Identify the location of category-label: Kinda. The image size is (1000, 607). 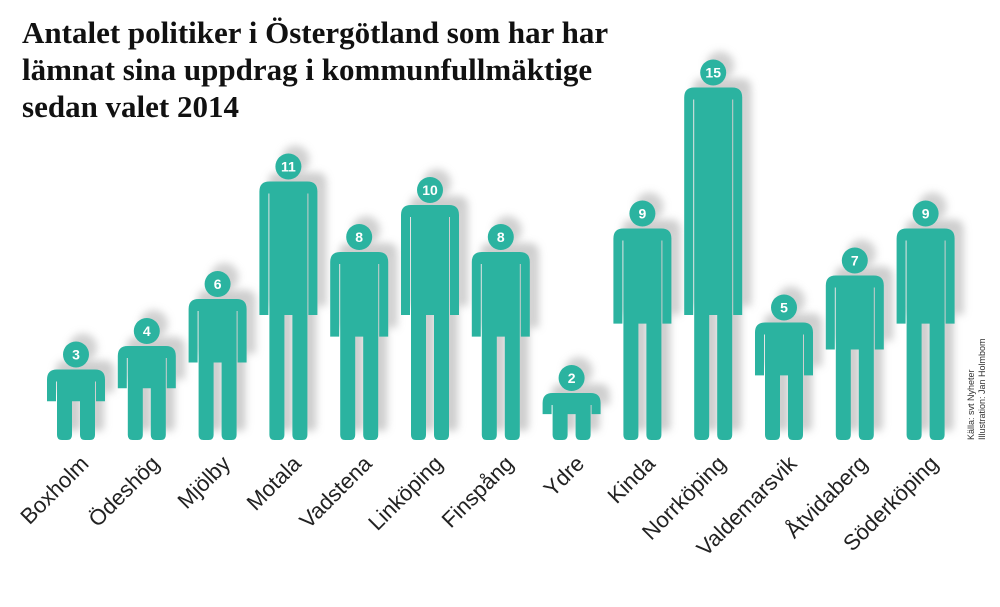
(631, 479).